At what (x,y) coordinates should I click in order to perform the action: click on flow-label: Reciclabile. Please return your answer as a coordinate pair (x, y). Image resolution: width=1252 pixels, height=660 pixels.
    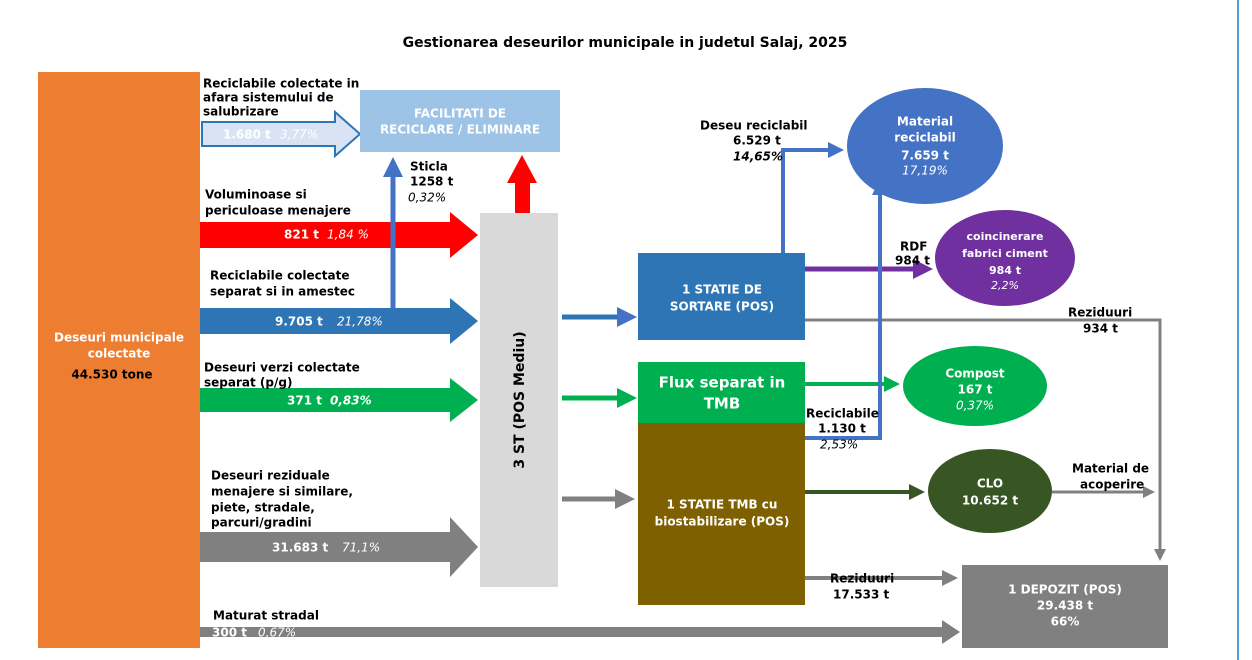
    Looking at the image, I should click on (842, 414).